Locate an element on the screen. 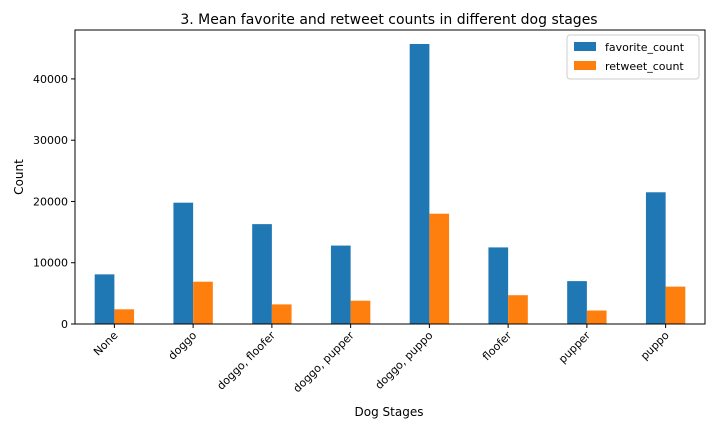  x-tick-label: pupper is located at coordinates (574, 347).